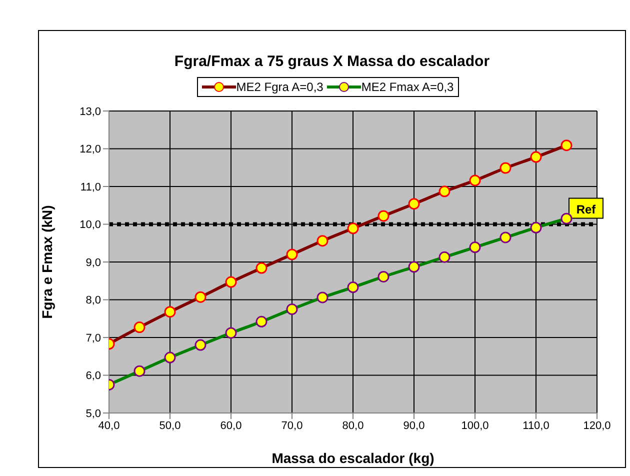 This screenshot has width=630, height=476. I want to click on x-tick-label: 80,0, so click(353, 426).